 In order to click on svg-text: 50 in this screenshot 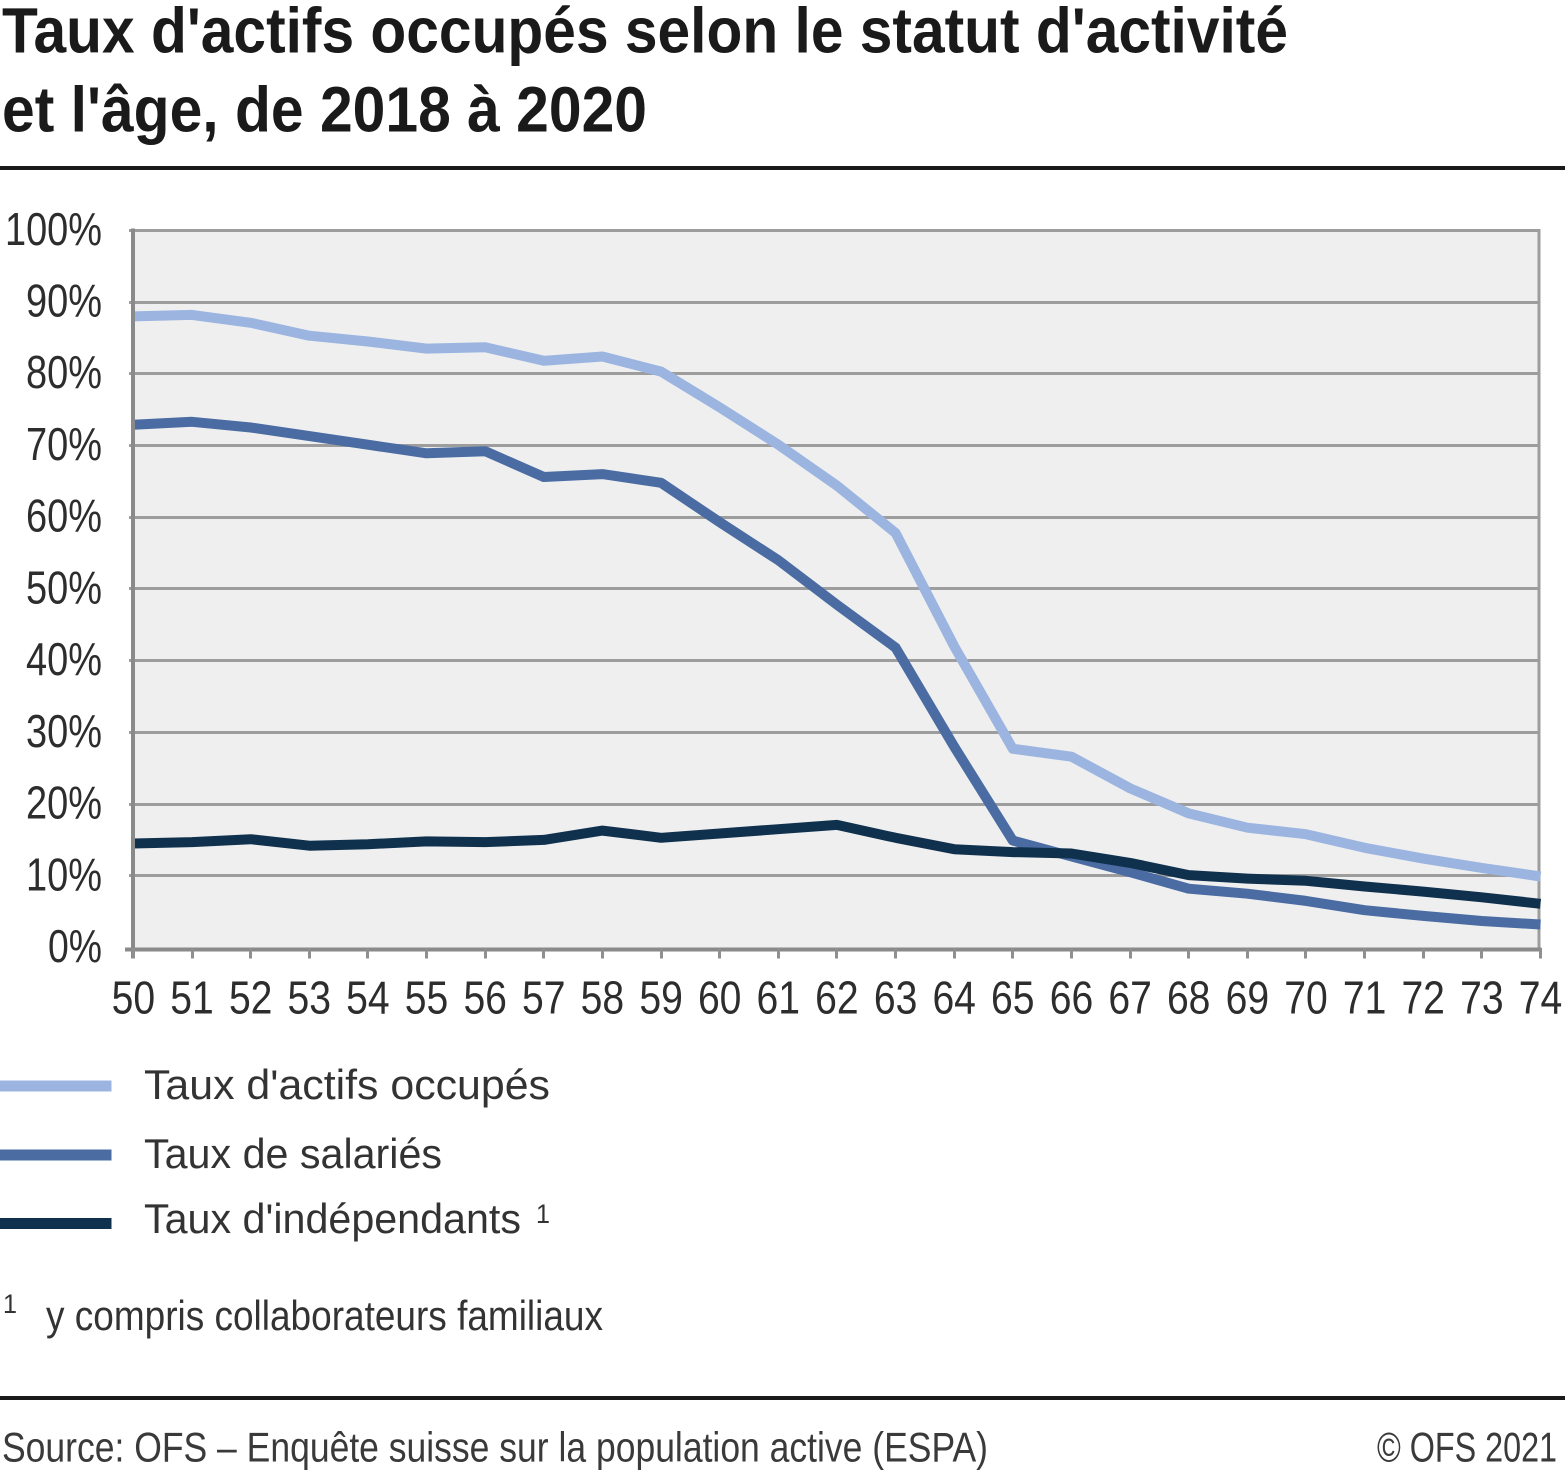, I will do `click(134, 998)`.